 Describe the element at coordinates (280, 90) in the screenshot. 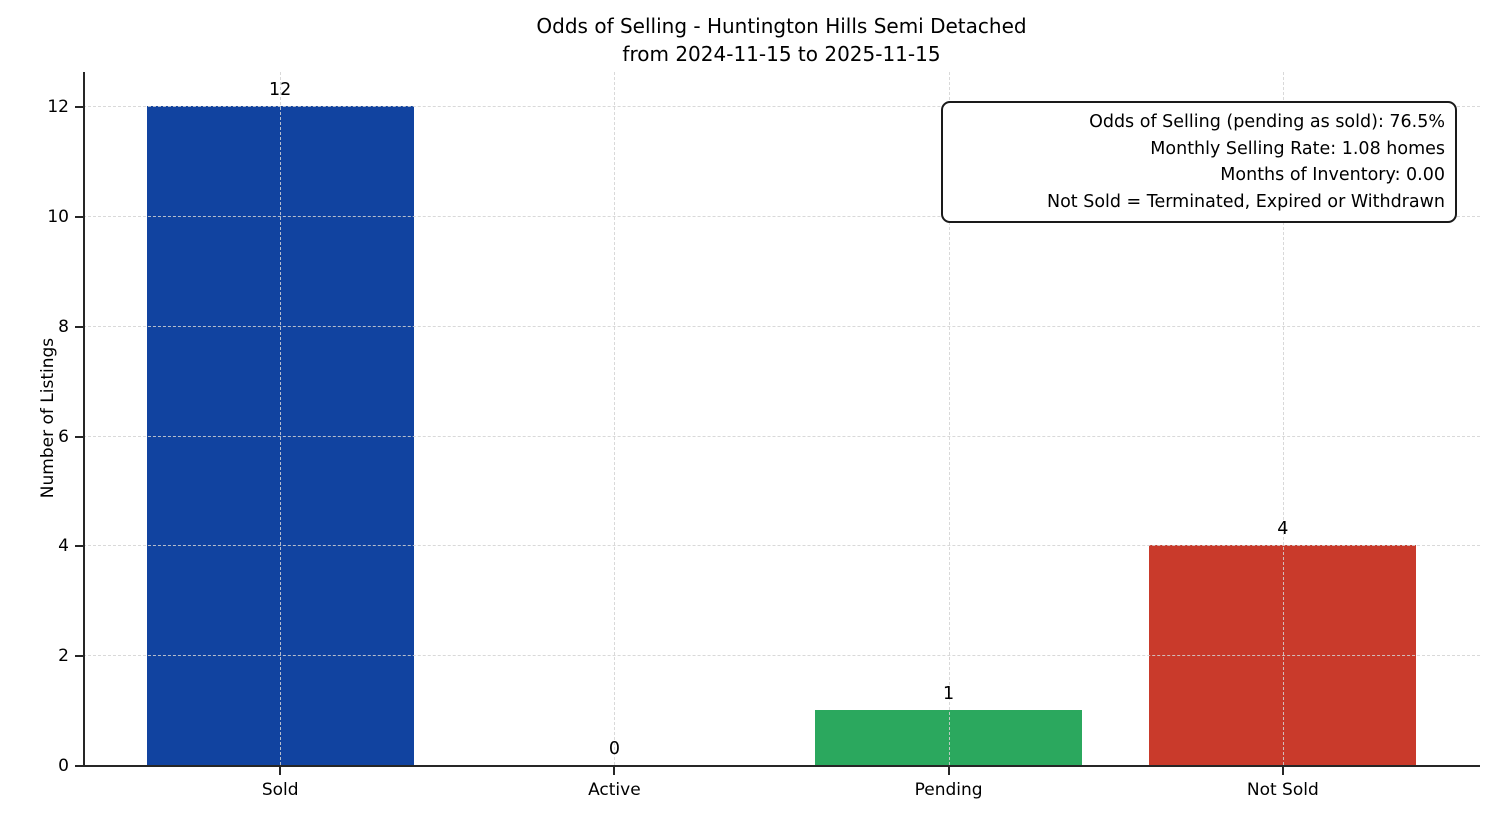

I see `bar-value-label-sold: 12` at that location.